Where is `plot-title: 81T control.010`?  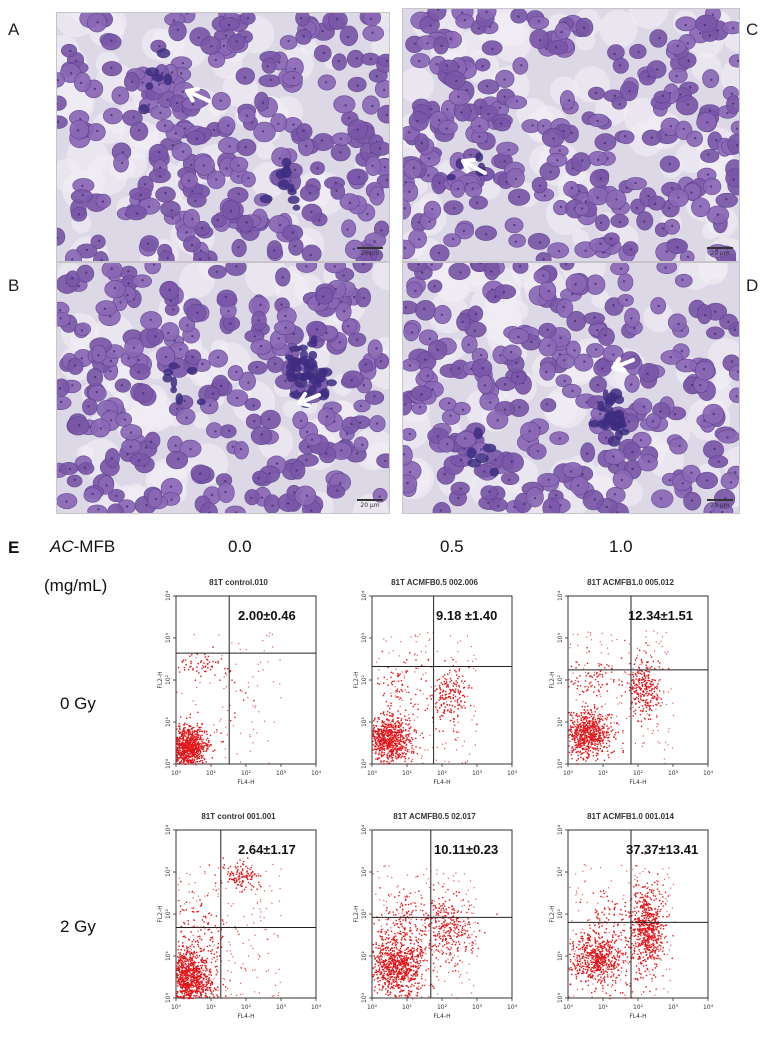 plot-title: 81T control.010 is located at coordinates (238, 582).